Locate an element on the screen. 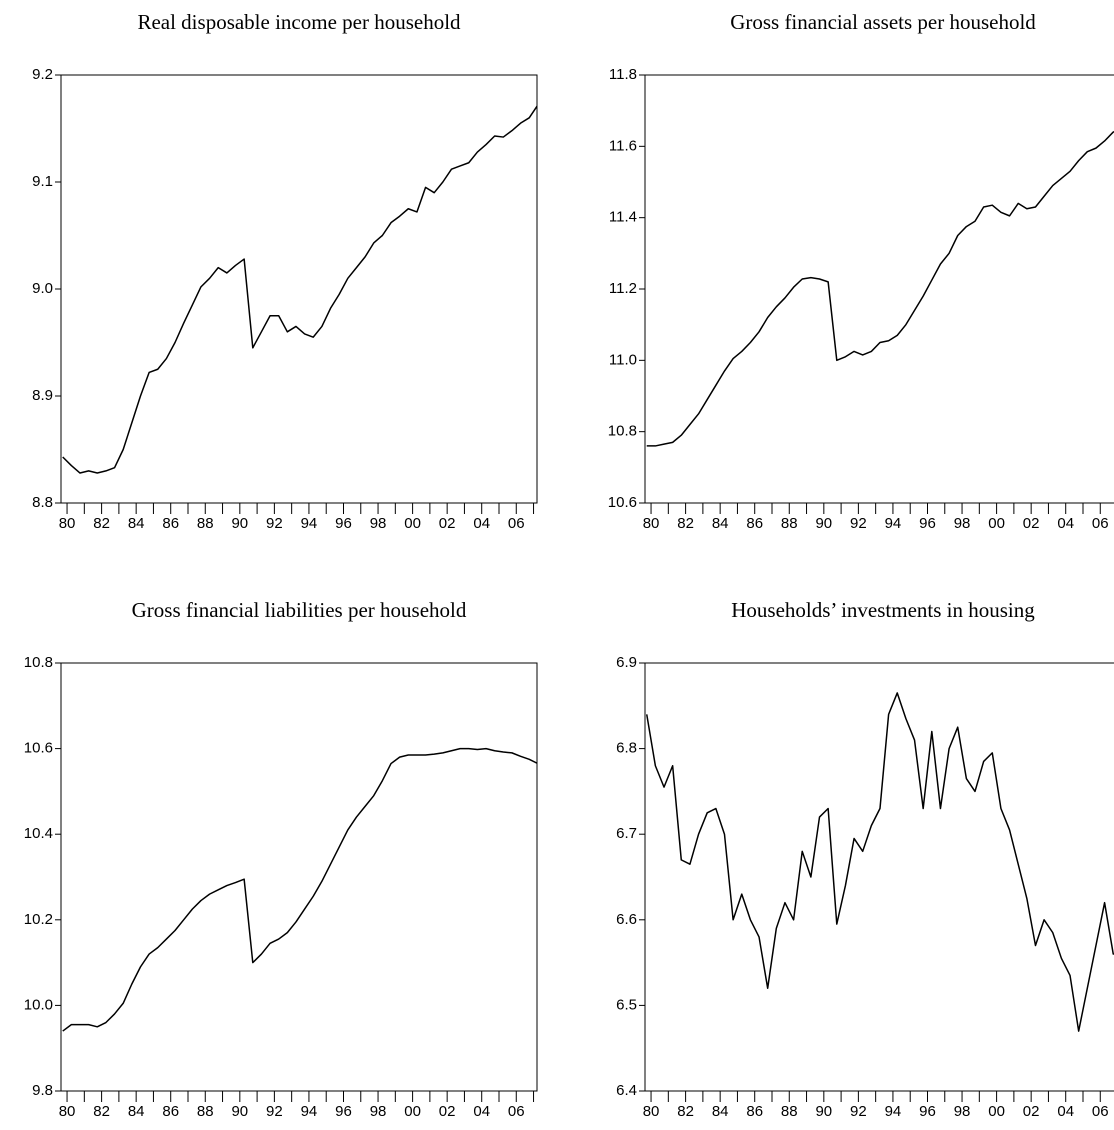 Image resolution: width=1114 pixels, height=1130 pixels. y-tick-label: 6.4 is located at coordinates (626, 1090).